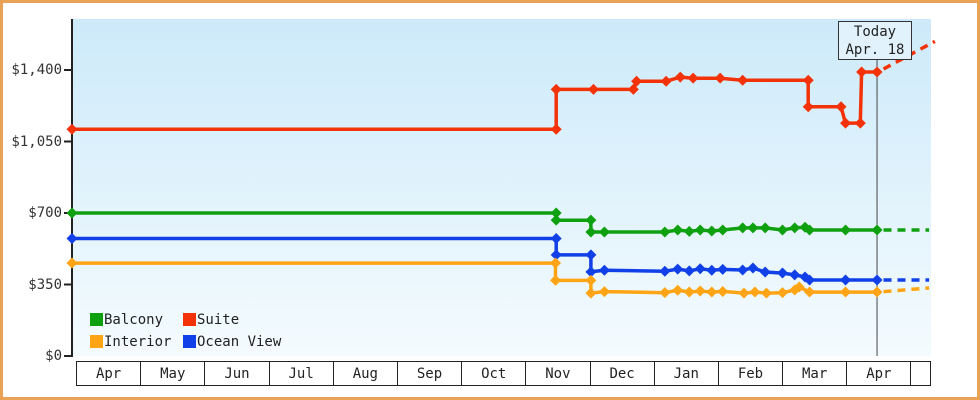 The height and width of the screenshot is (400, 980). I want to click on legend-item-balcony: Balcony, so click(136, 319).